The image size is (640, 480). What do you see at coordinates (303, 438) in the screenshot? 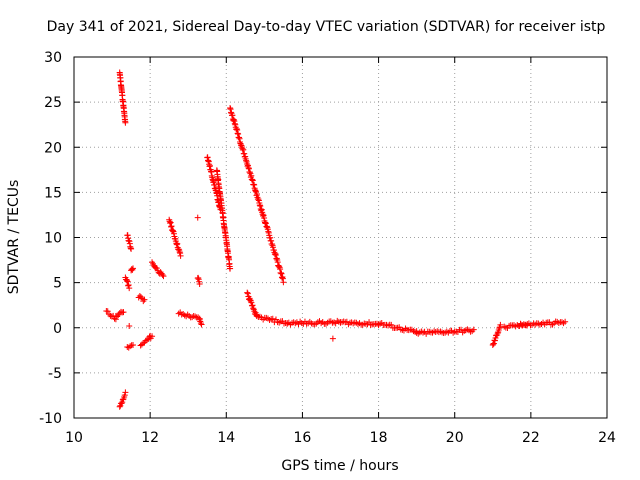
I see `x-tick-label: 16` at bounding box center [303, 438].